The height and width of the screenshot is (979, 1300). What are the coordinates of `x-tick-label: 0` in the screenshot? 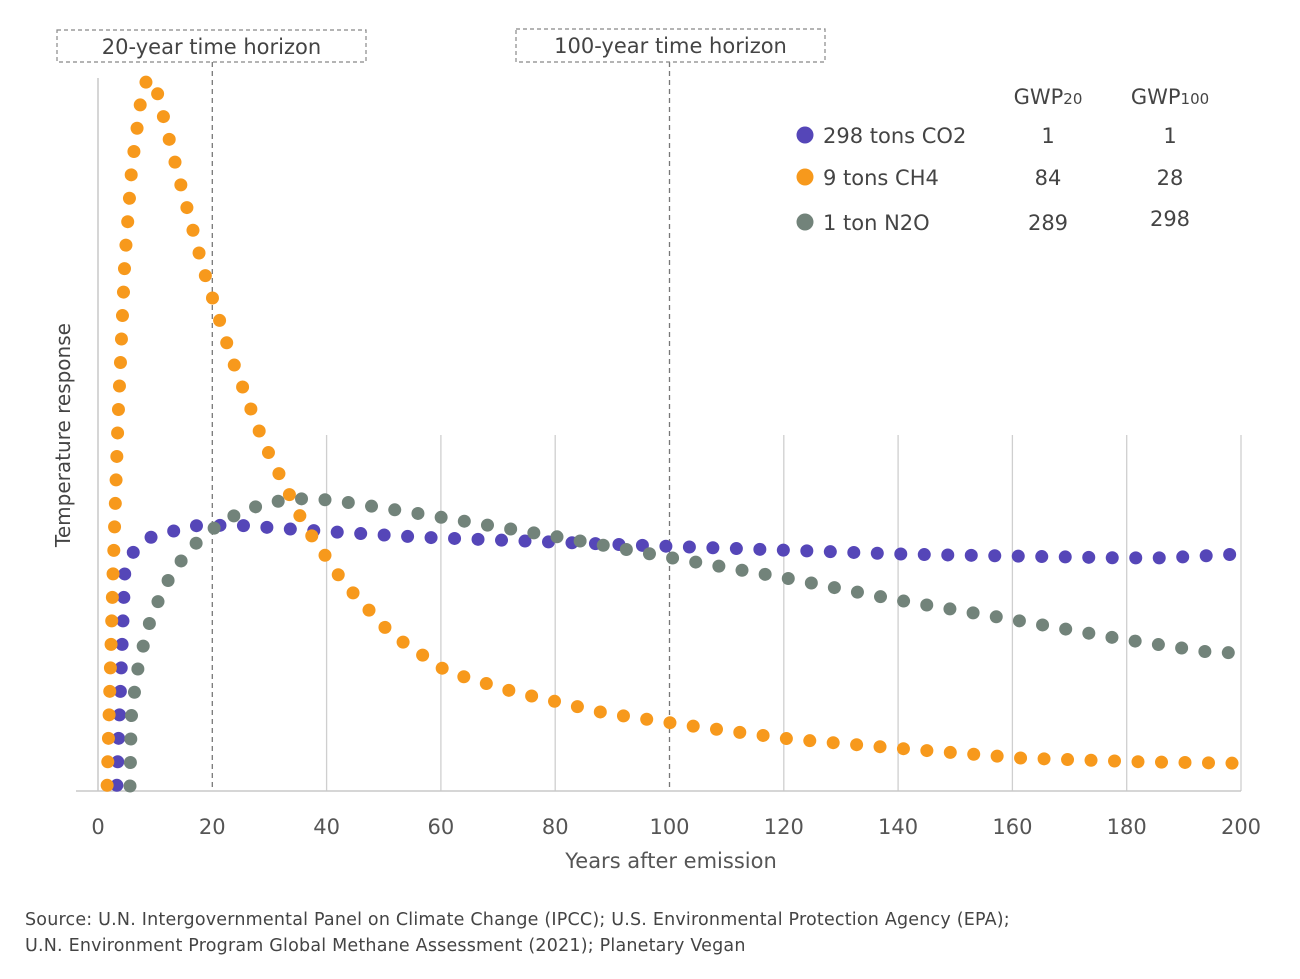 It's located at (97, 827).